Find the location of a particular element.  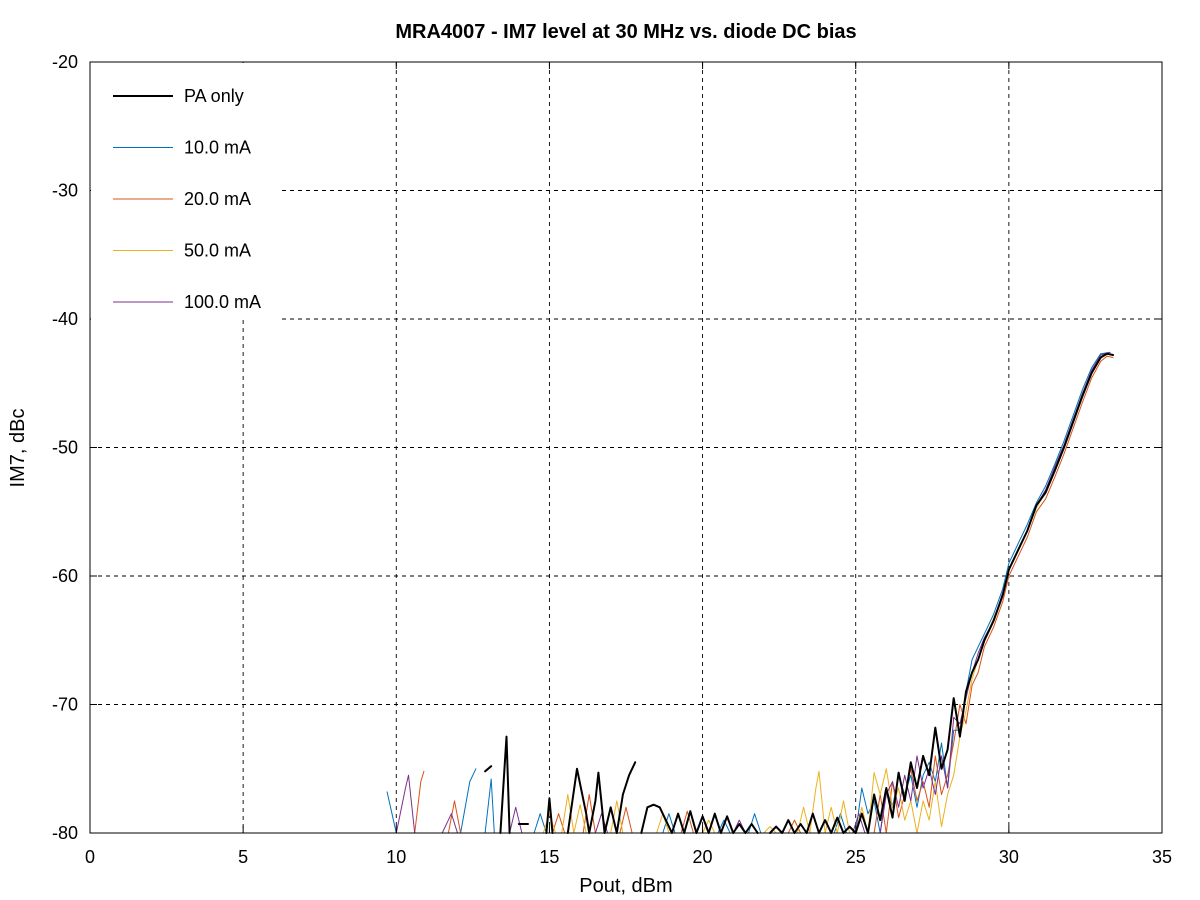

legend-background is located at coordinates (186, 191).